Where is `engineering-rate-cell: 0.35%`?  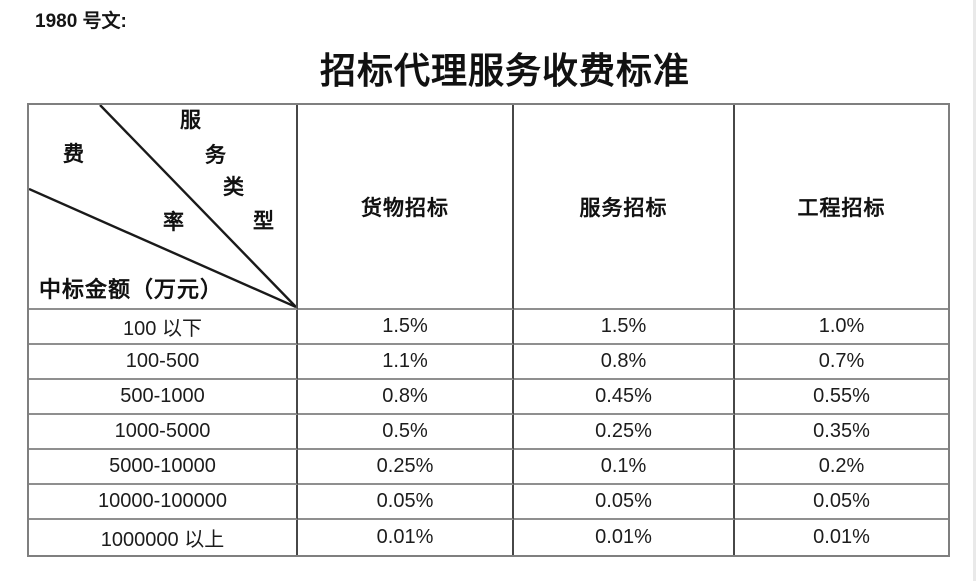 engineering-rate-cell: 0.35% is located at coordinates (841, 432).